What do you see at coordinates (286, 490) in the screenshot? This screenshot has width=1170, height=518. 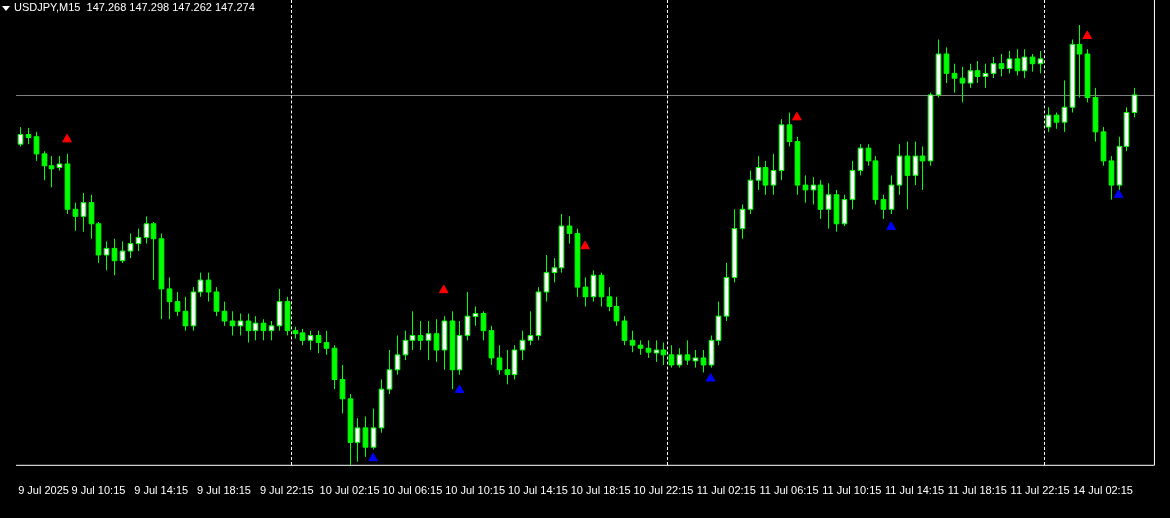 I see `x-tick-label: 9 Jul 22:15` at bounding box center [286, 490].